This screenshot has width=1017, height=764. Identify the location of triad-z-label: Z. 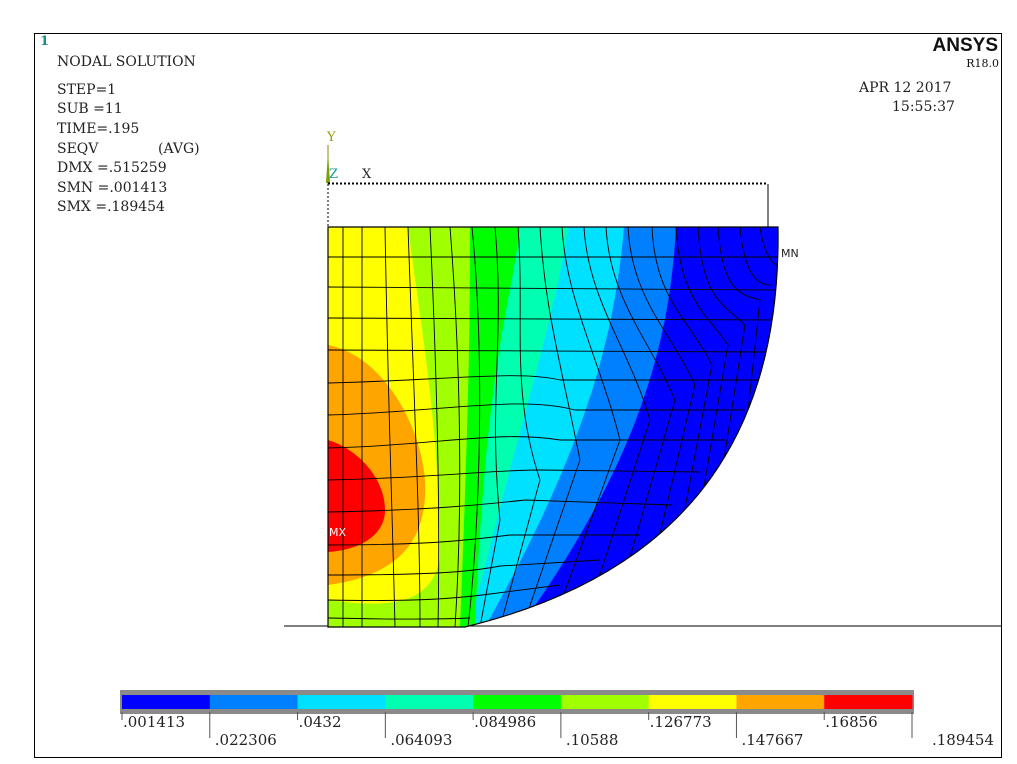
(333, 174).